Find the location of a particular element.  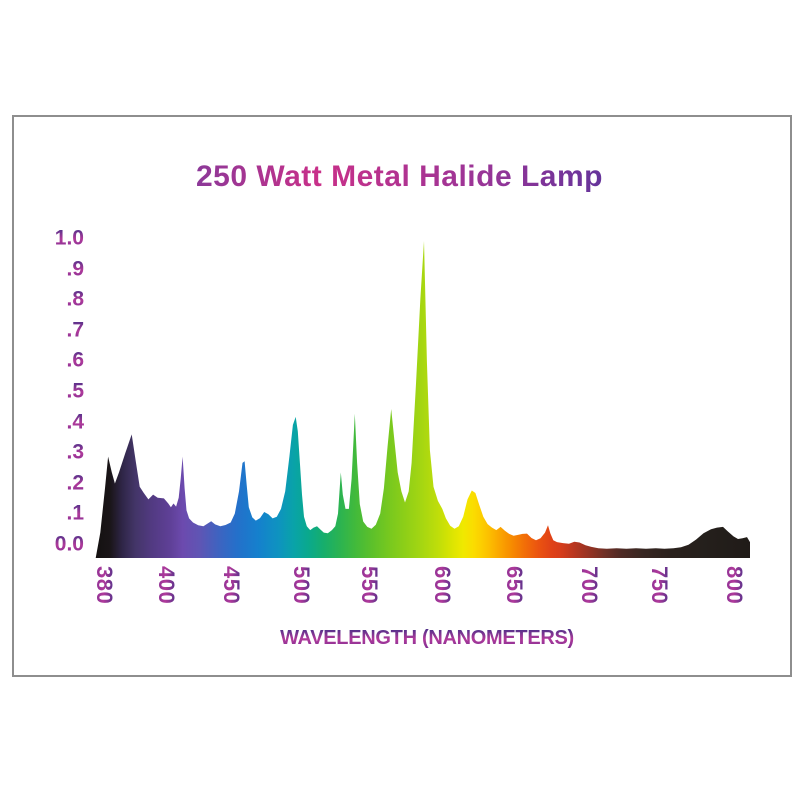

x-axis-title: WAVELENGTH (NANOMETERS) is located at coordinates (427, 638).